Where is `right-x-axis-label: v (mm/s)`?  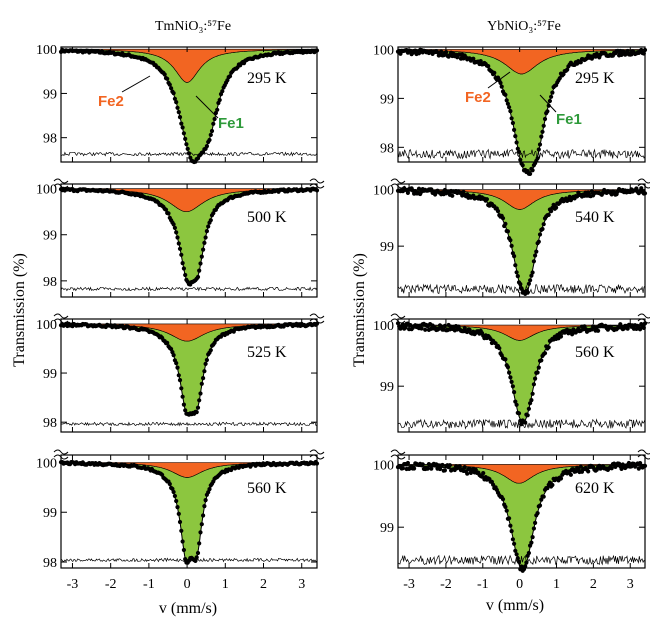
right-x-axis-label: v (mm/s) is located at coordinates (515, 605).